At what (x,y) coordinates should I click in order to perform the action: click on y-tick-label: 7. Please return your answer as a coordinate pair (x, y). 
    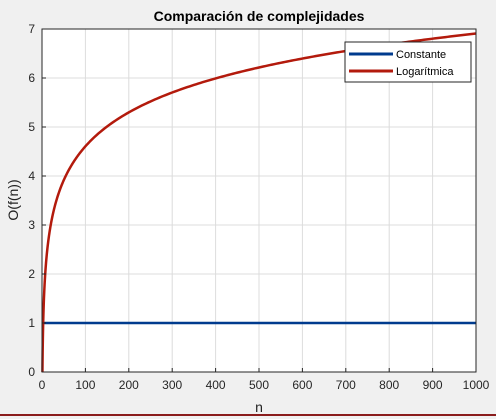
    Looking at the image, I should click on (31, 29).